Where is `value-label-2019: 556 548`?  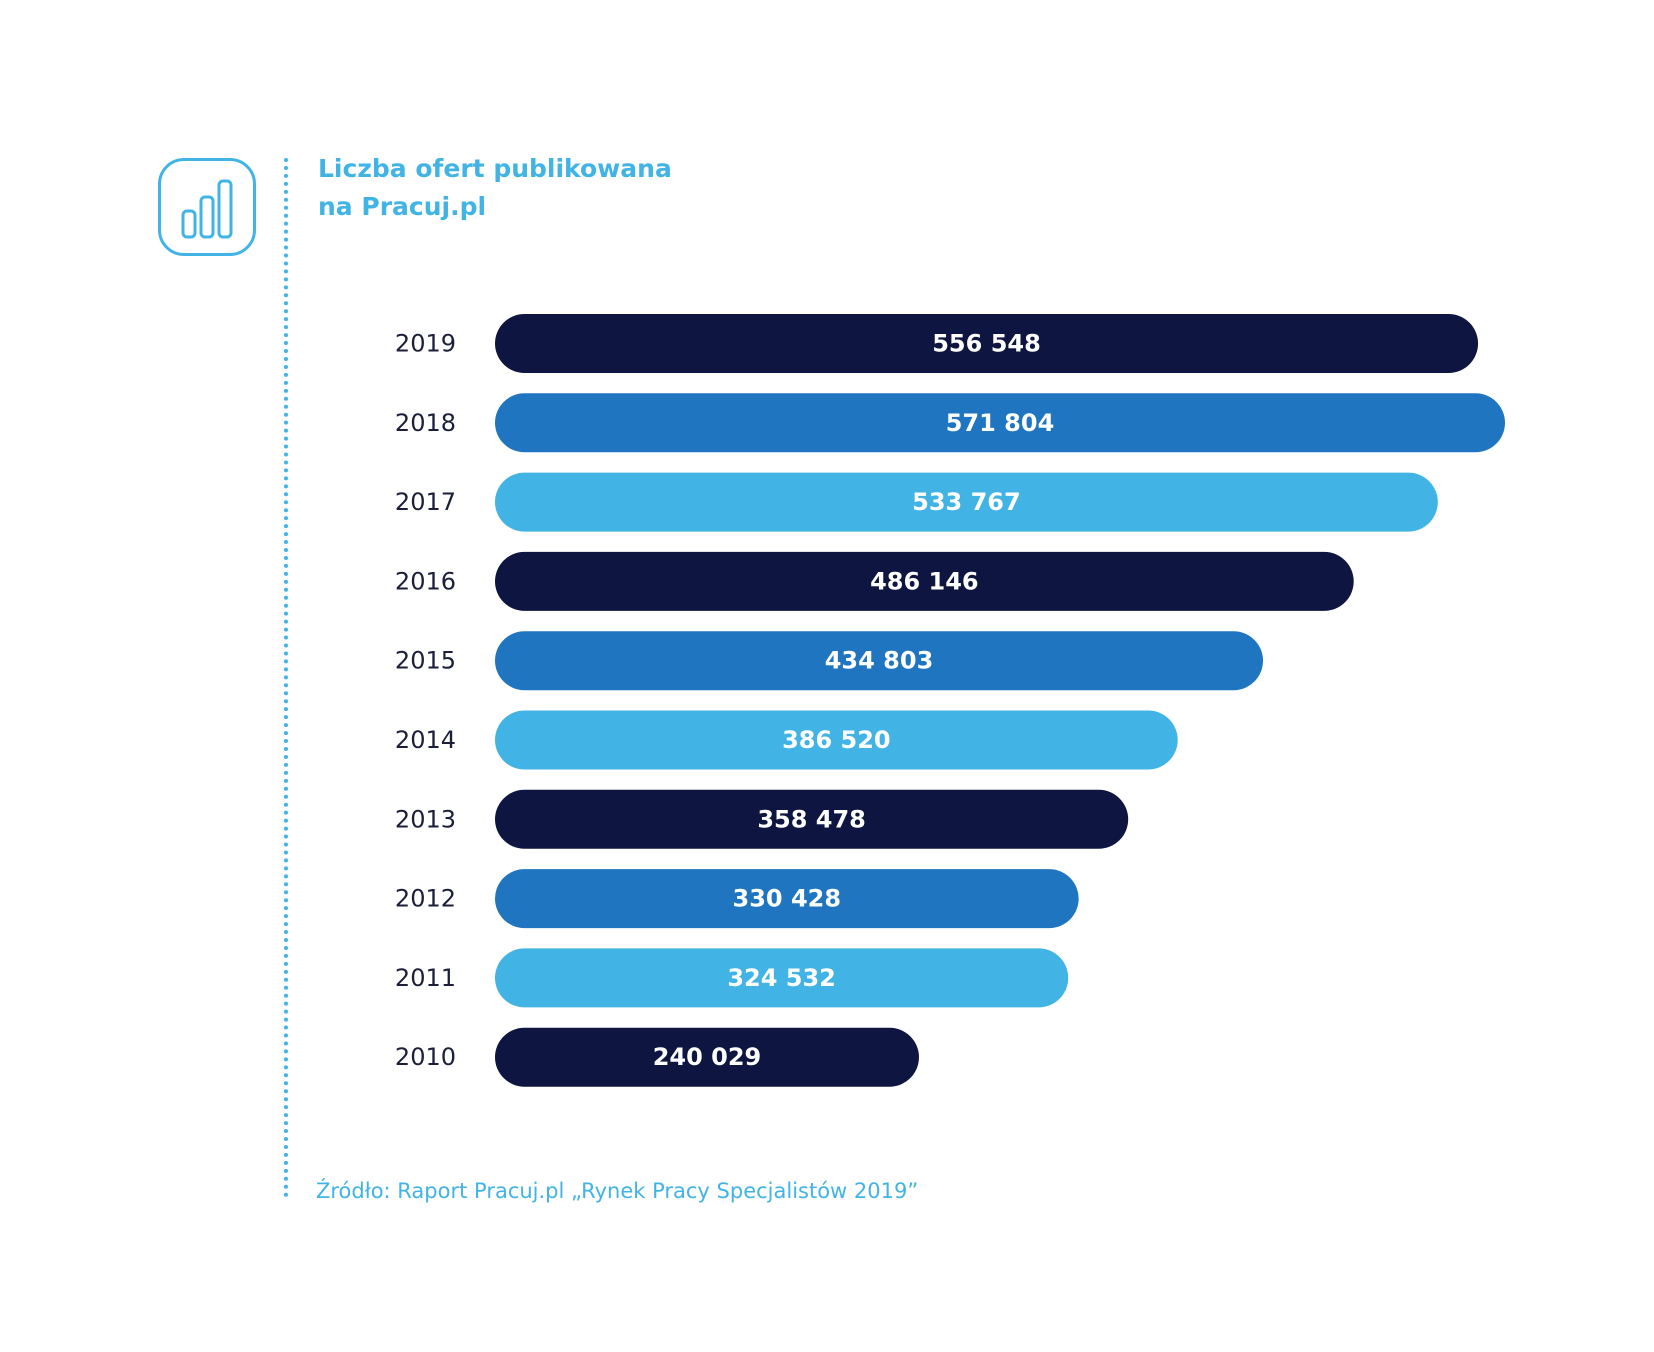
value-label-2019: 556 548 is located at coordinates (986, 344).